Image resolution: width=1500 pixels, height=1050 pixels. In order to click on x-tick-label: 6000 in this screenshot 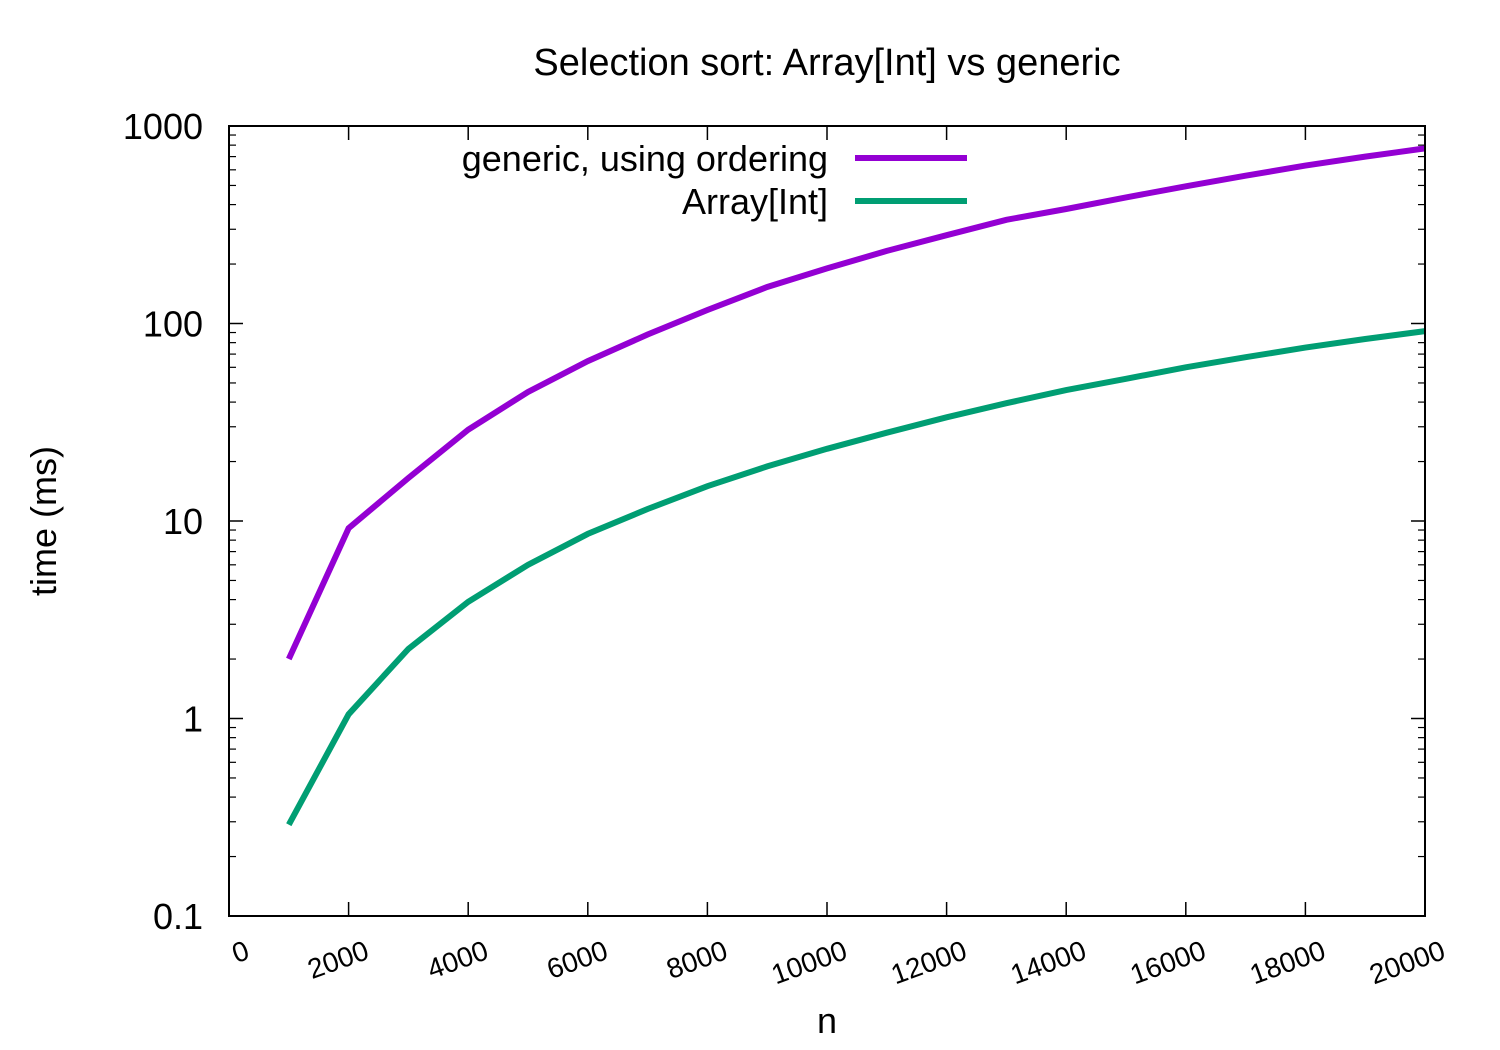, I will do `click(577, 960)`.